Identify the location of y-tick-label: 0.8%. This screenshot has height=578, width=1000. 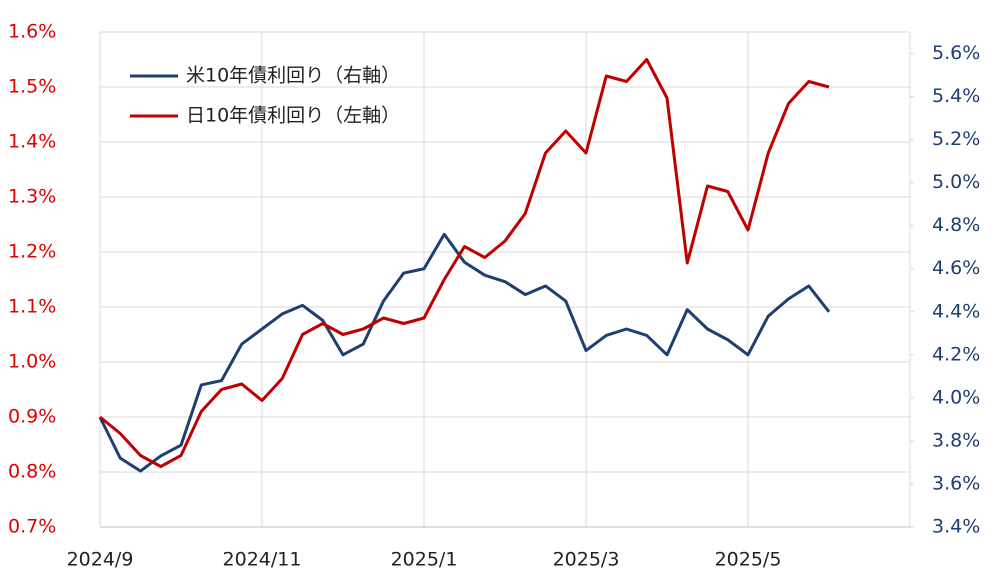
(32, 472).